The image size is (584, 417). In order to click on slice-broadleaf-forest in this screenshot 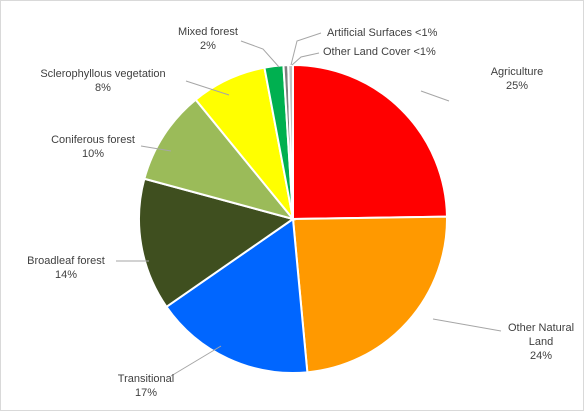, I will do `click(217, 243)`.